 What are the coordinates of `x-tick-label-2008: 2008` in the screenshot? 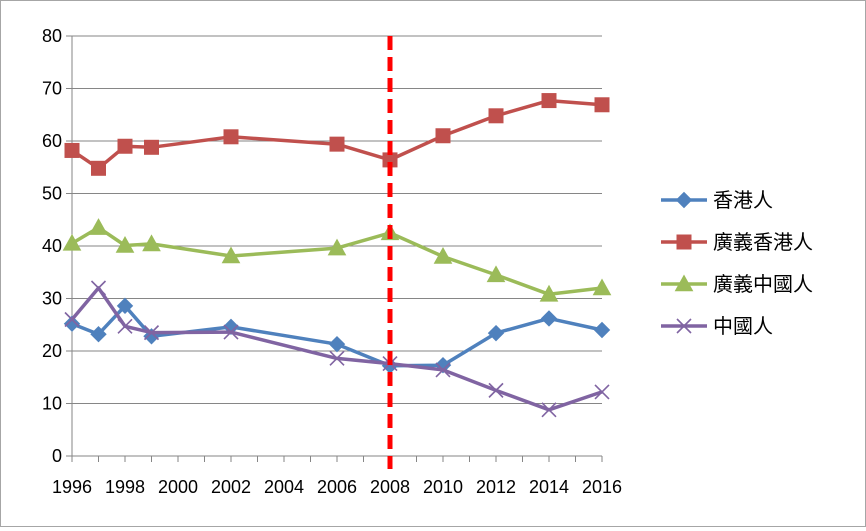 It's located at (390, 487).